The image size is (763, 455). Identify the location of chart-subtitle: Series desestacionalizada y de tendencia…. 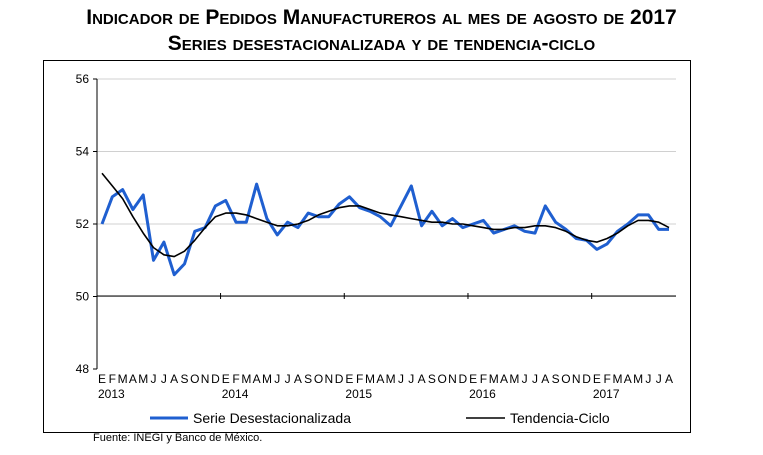
(381, 43).